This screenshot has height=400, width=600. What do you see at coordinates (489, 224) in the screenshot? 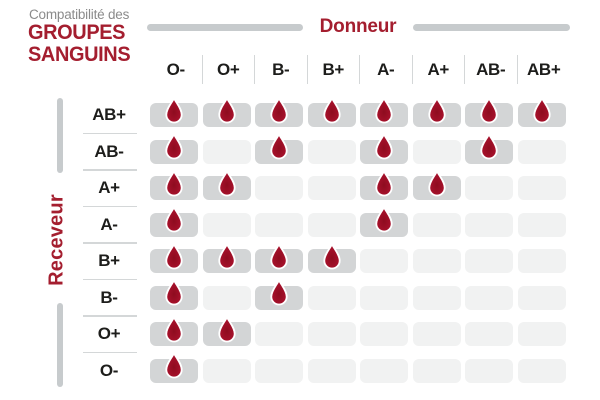
I see `cell-A--from-AB--incompatible` at bounding box center [489, 224].